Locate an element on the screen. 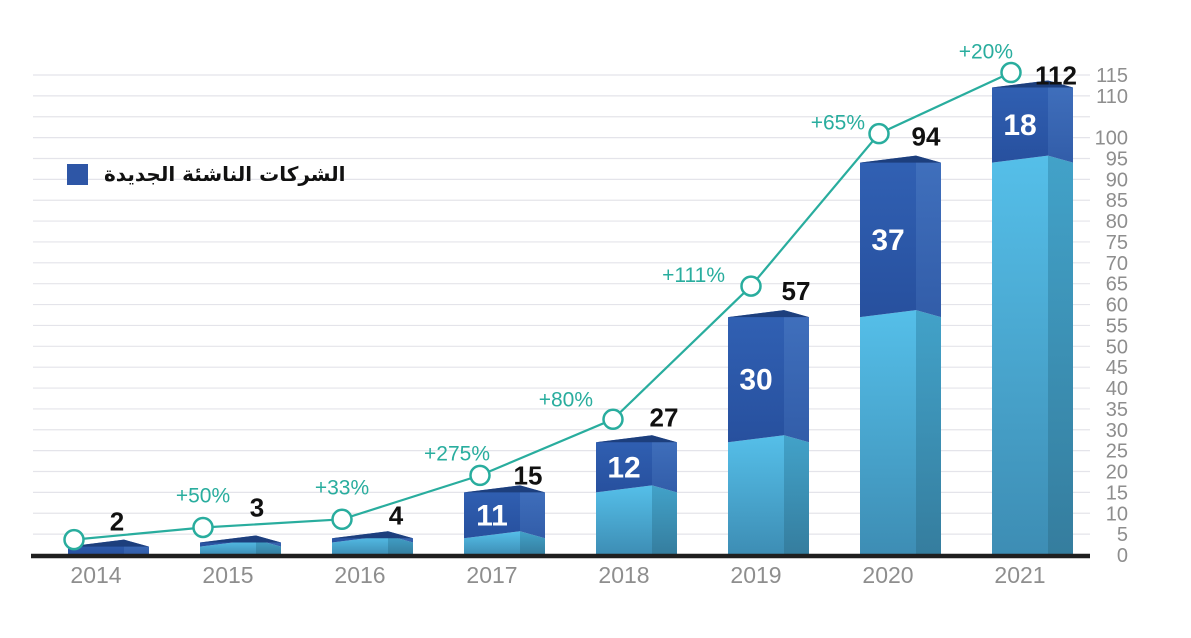 The image size is (1191, 638). bar-total-label: 57 is located at coordinates (796, 291).